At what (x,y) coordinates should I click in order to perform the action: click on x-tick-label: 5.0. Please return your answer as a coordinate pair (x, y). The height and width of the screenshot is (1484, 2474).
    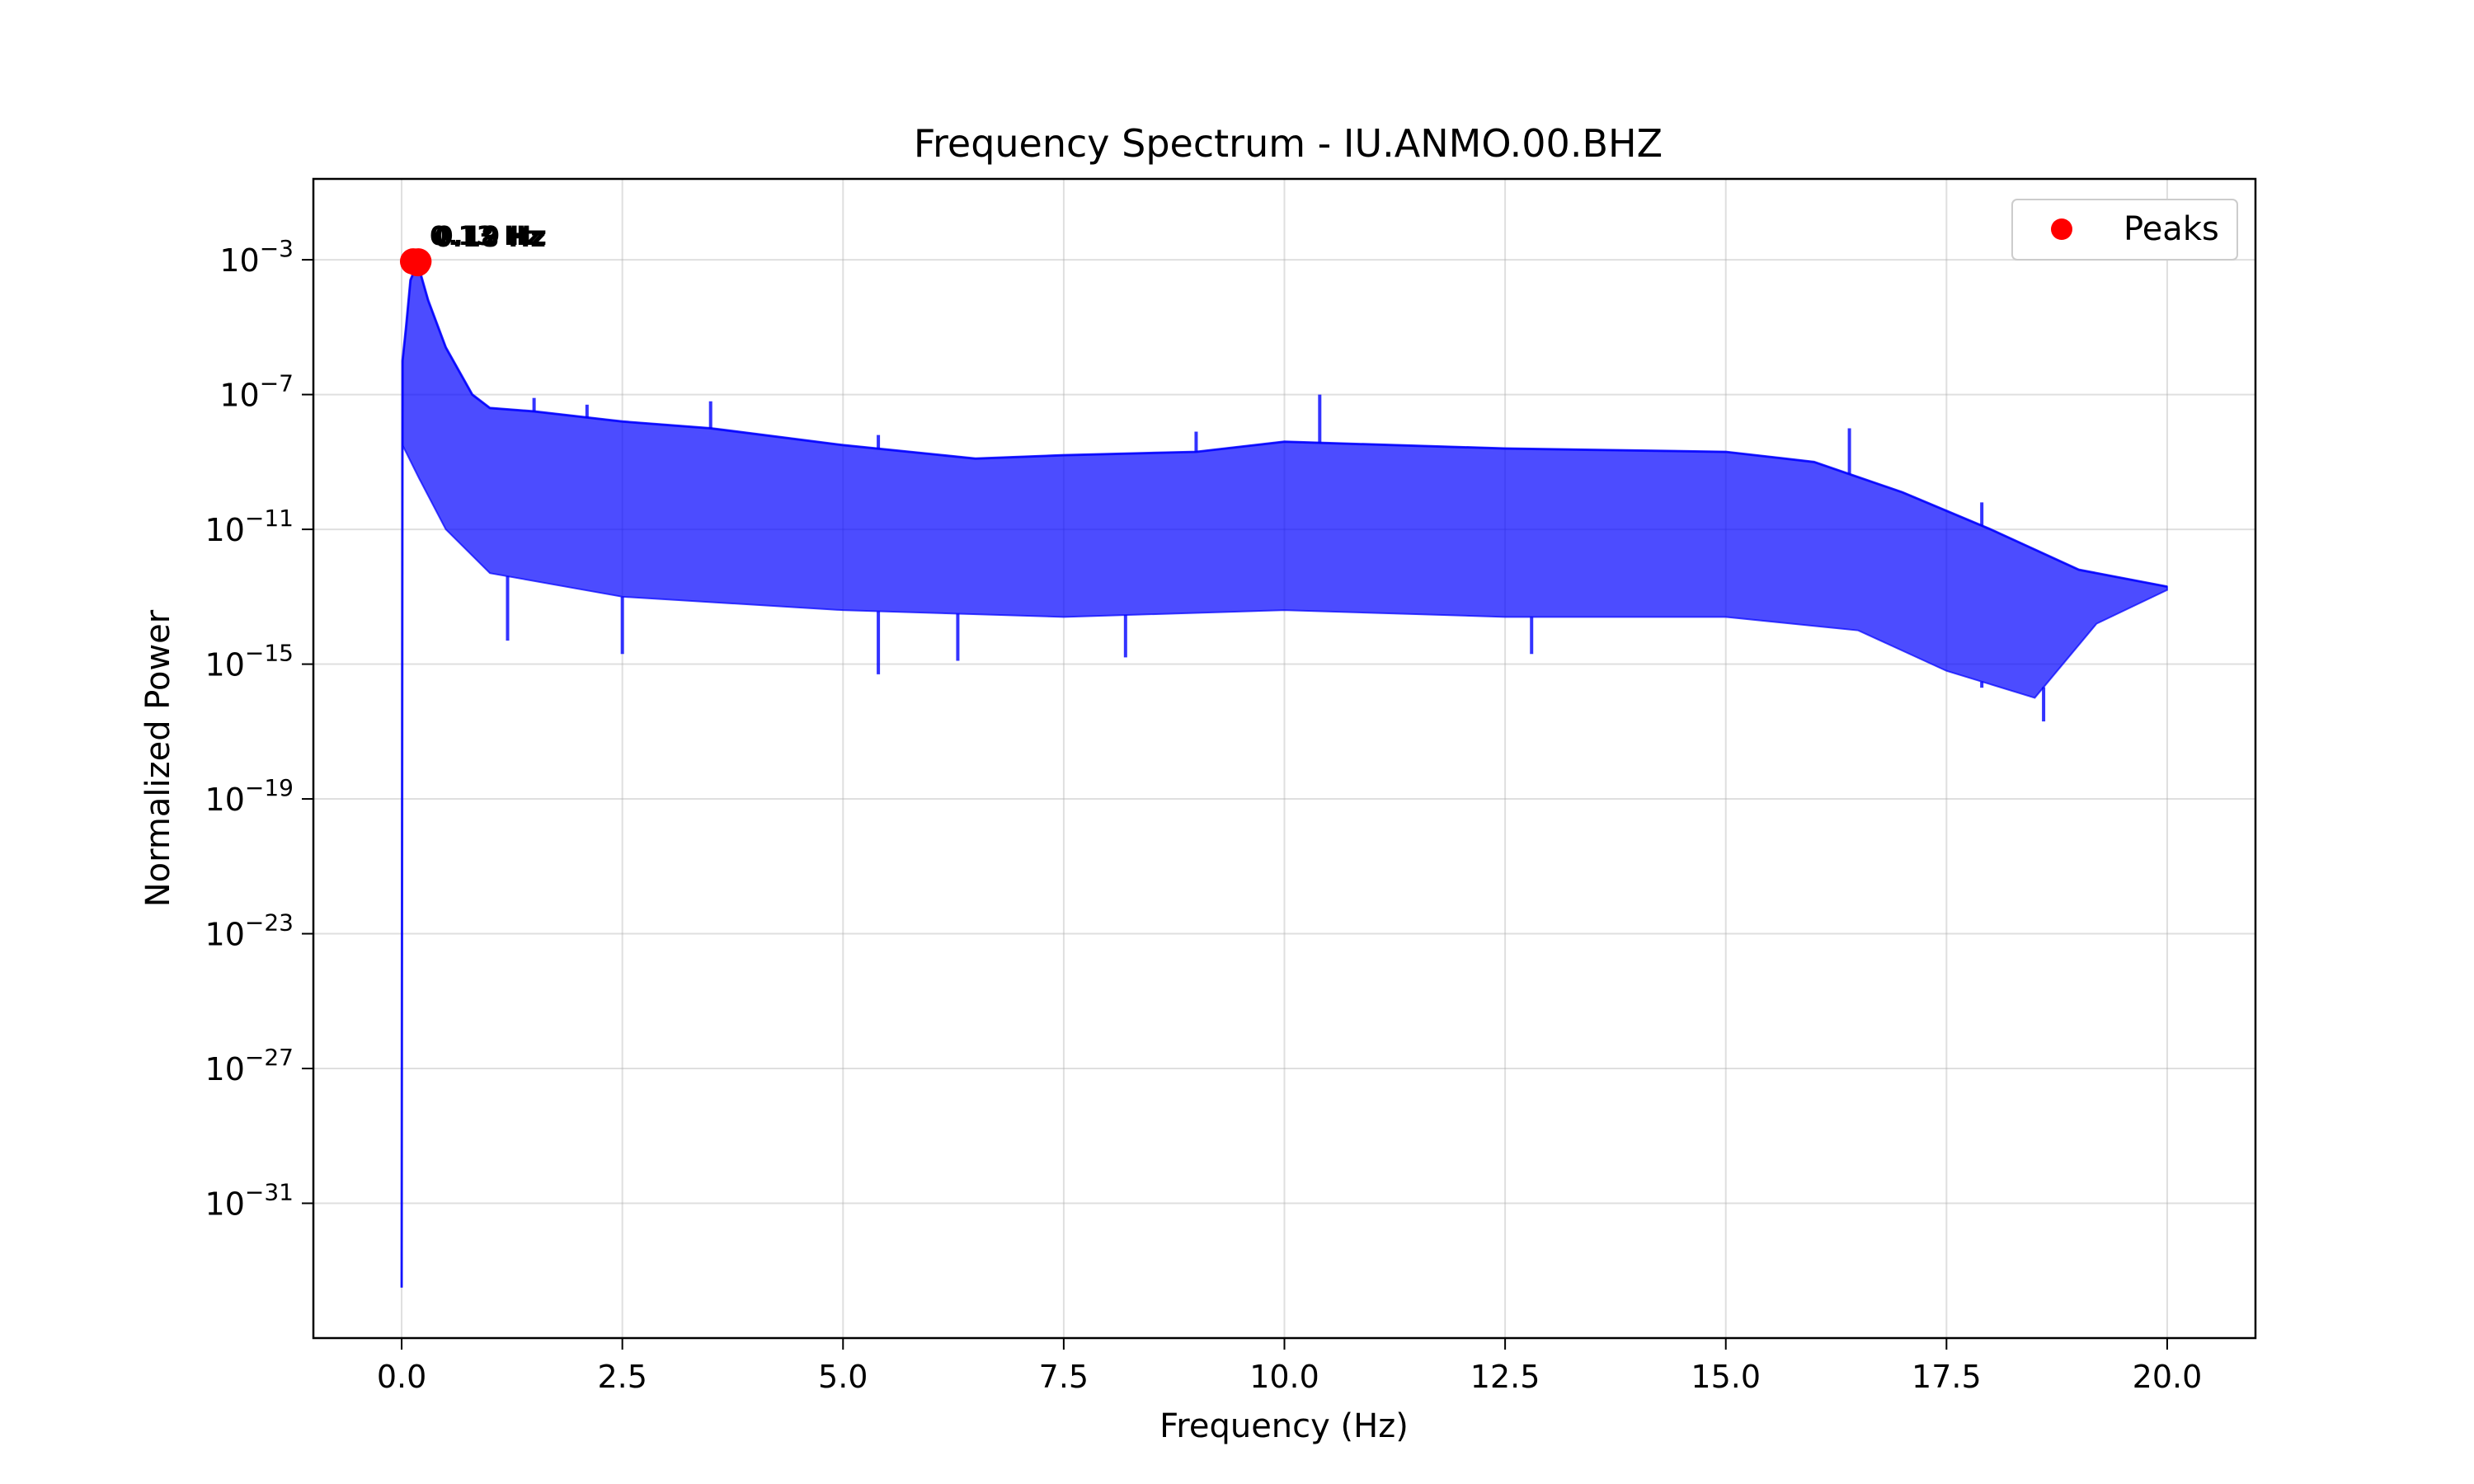
    Looking at the image, I should click on (843, 1377).